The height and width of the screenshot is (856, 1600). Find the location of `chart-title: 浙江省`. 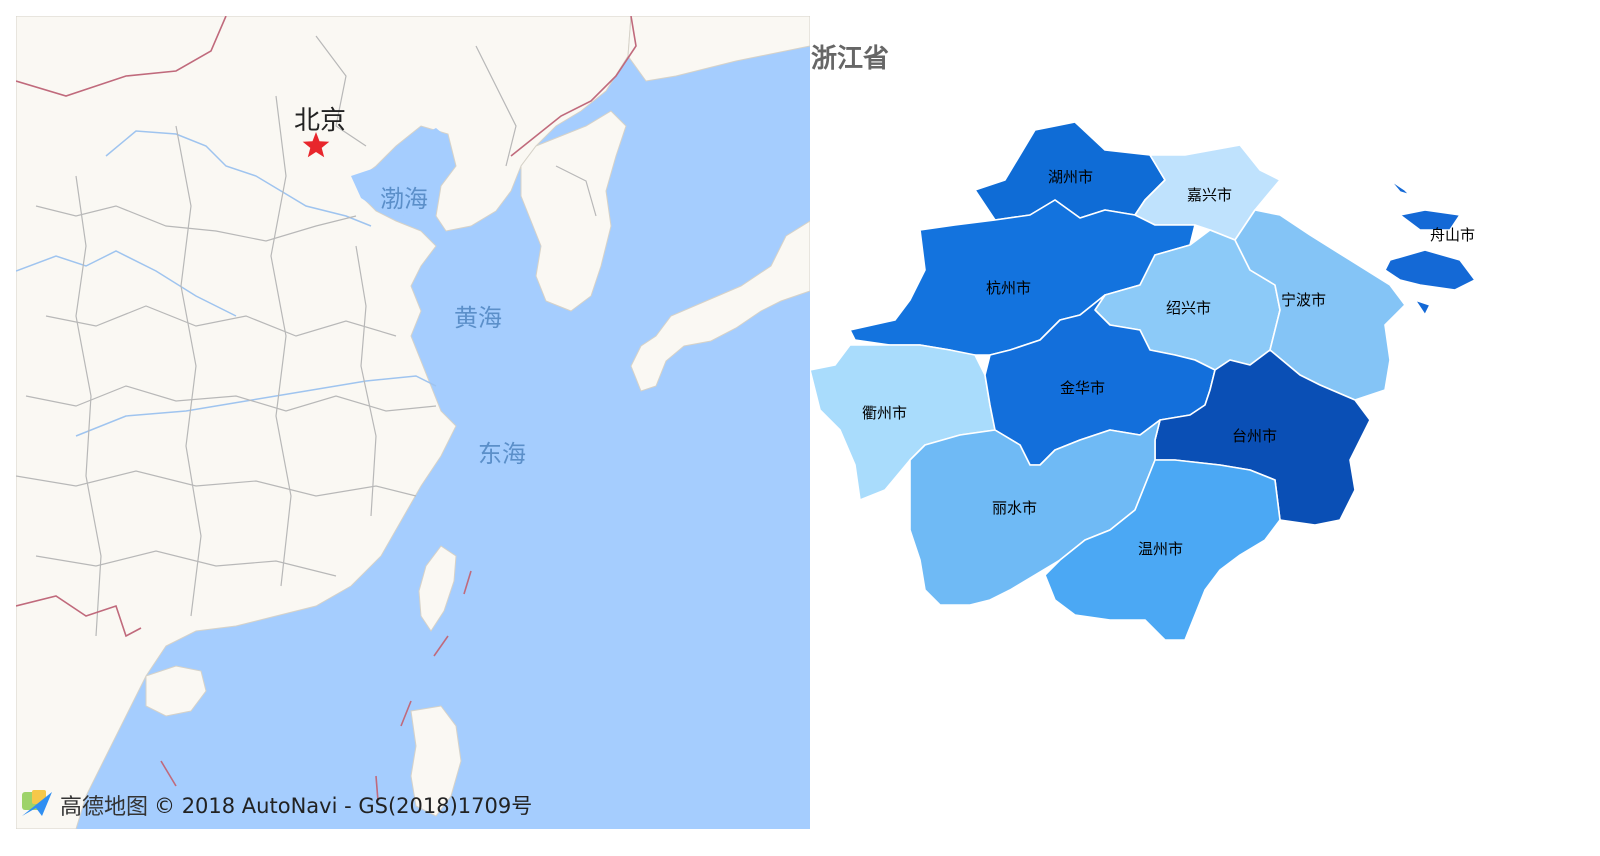

chart-title: 浙江省 is located at coordinates (850, 59).